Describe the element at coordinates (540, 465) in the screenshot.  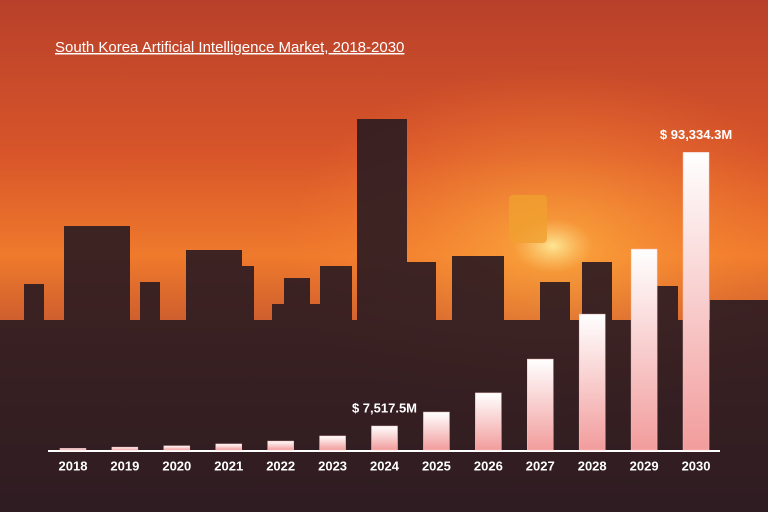
I see `x-tick-label: 2027` at that location.